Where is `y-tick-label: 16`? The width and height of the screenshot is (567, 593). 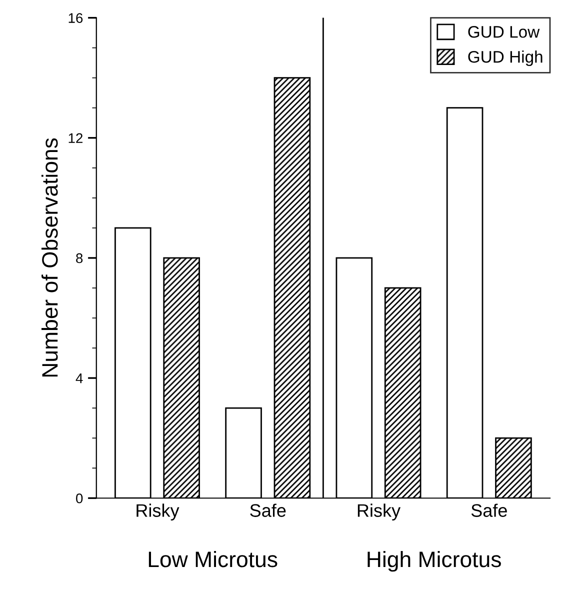
y-tick-label: 16 is located at coordinates (75, 18).